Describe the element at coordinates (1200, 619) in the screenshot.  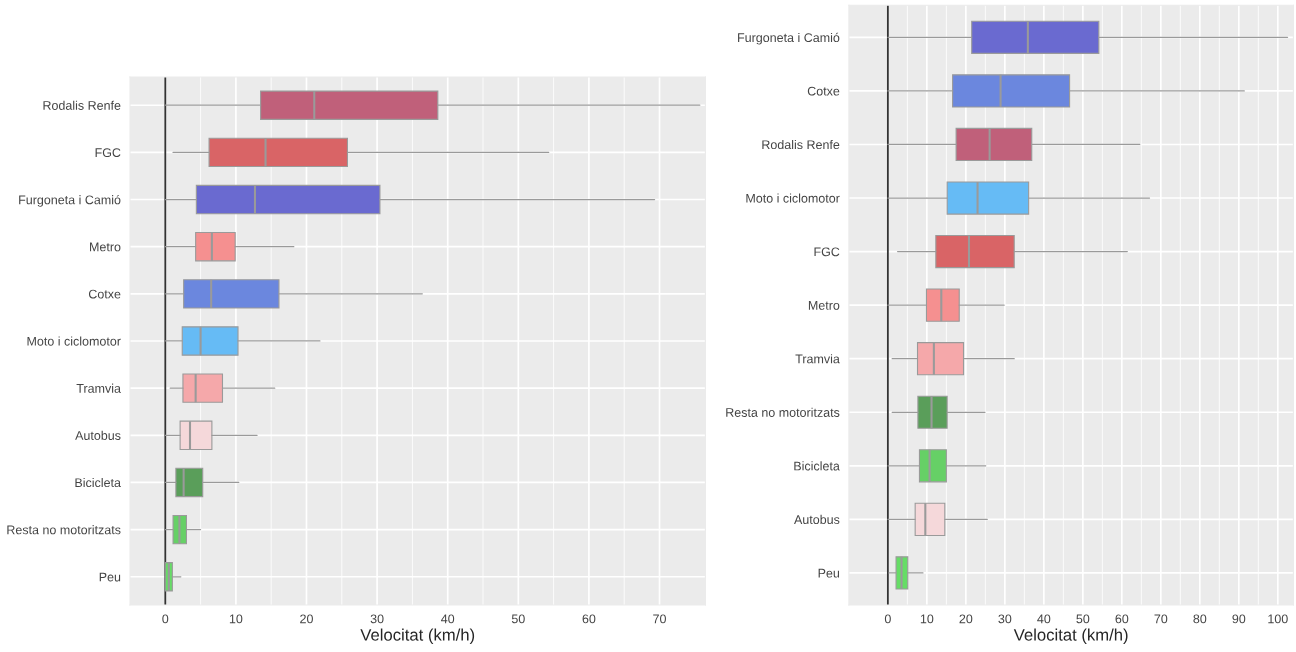
I see `x-tick-label: 80` at that location.